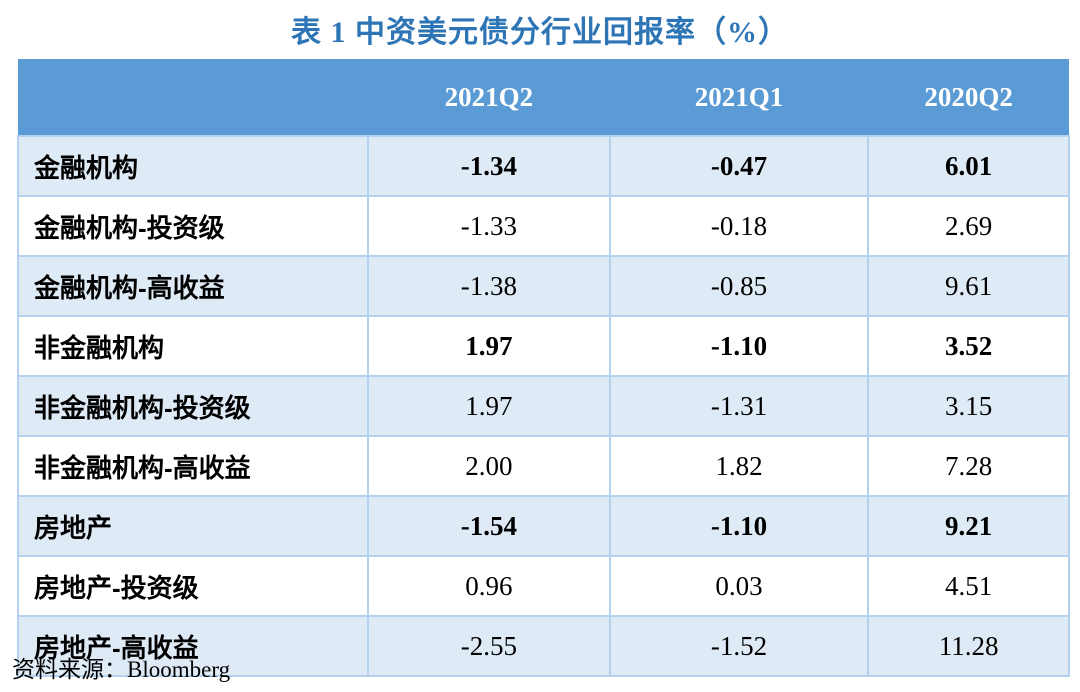 This screenshot has width=1080, height=692. Describe the element at coordinates (193, 166) in the screenshot. I see `row-label: 金融机构` at that location.